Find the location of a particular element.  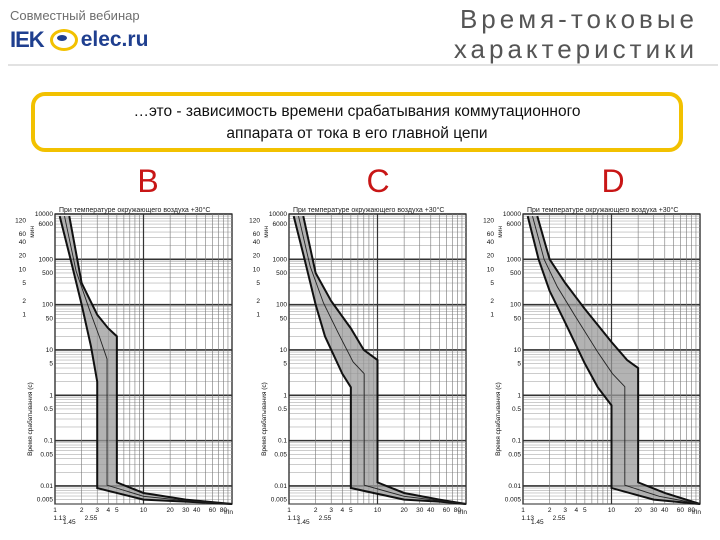

curve-b-label: B is located at coordinates (148, 181).